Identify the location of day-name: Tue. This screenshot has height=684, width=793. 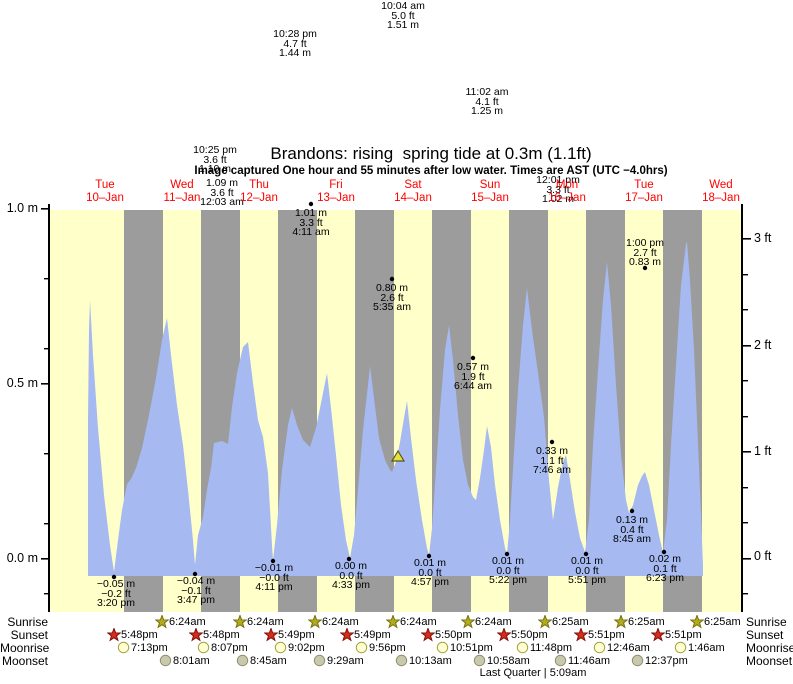
(644, 185).